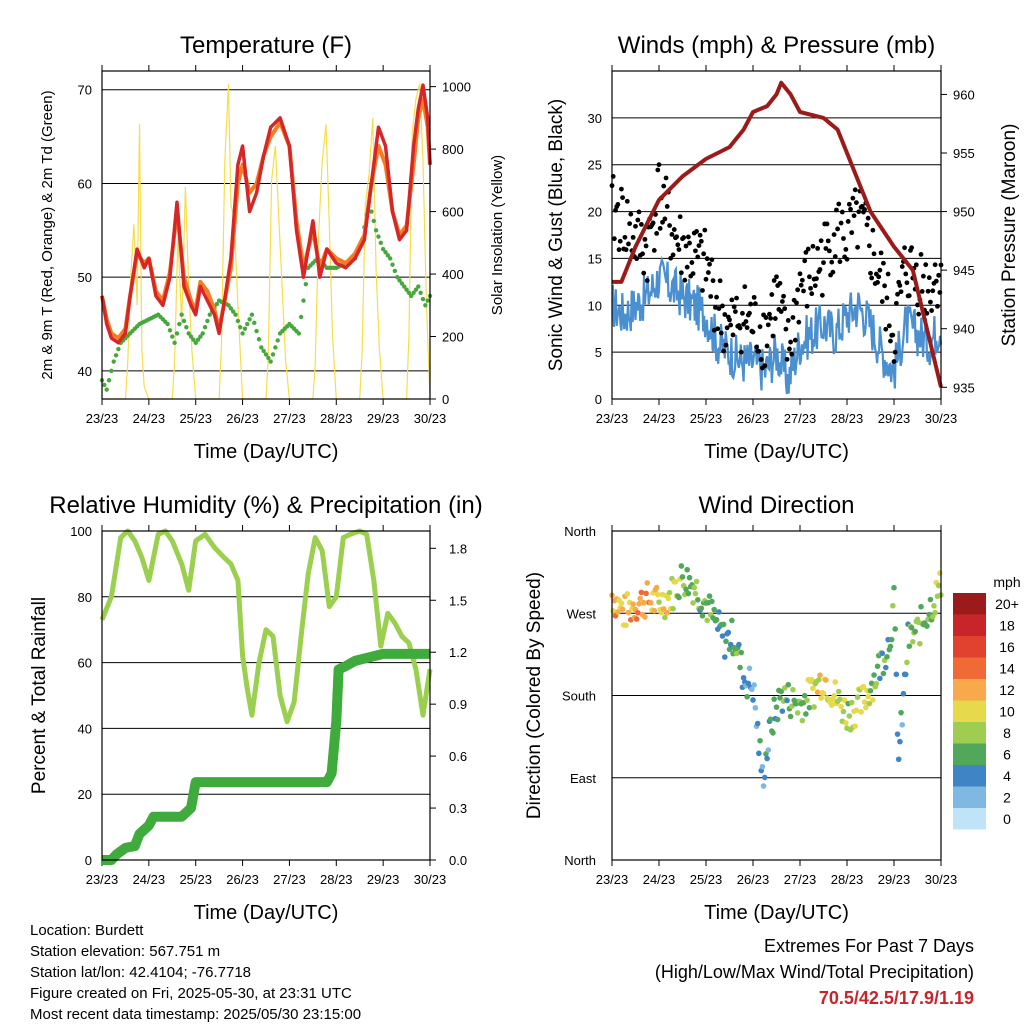  Describe the element at coordinates (659, 879) in the screenshot. I see `panel-direction-xtick-label: 24/23` at that location.